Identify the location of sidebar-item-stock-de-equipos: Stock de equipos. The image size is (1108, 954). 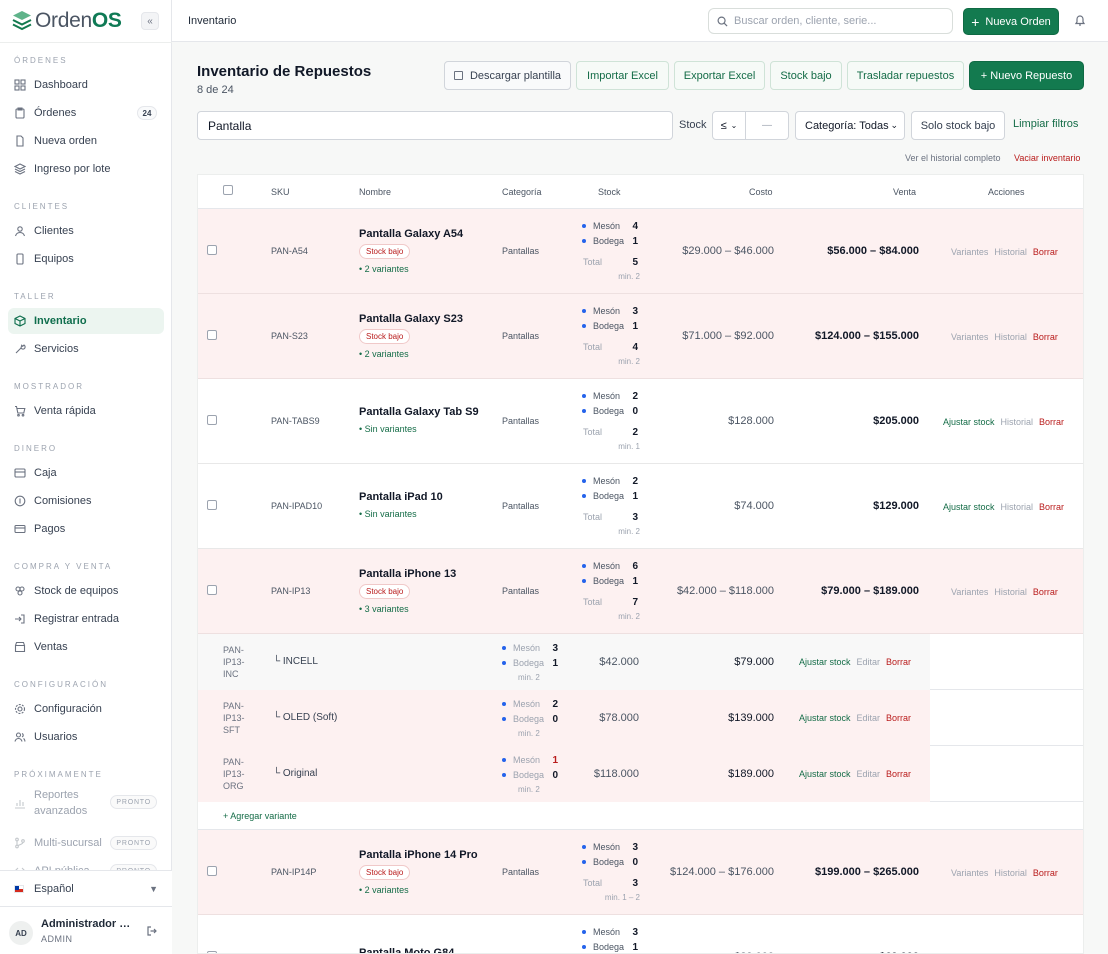
(86, 591).